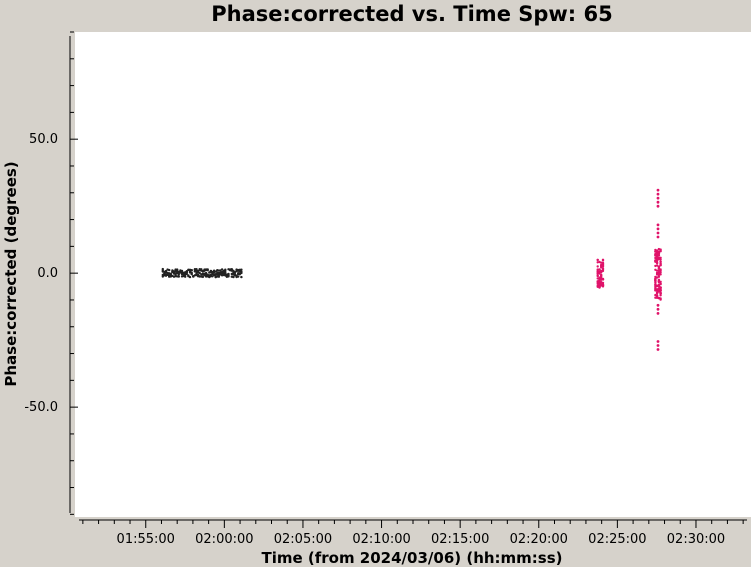 The image size is (751, 567). I want to click on y-tick-label: -50.0, so click(41, 407).